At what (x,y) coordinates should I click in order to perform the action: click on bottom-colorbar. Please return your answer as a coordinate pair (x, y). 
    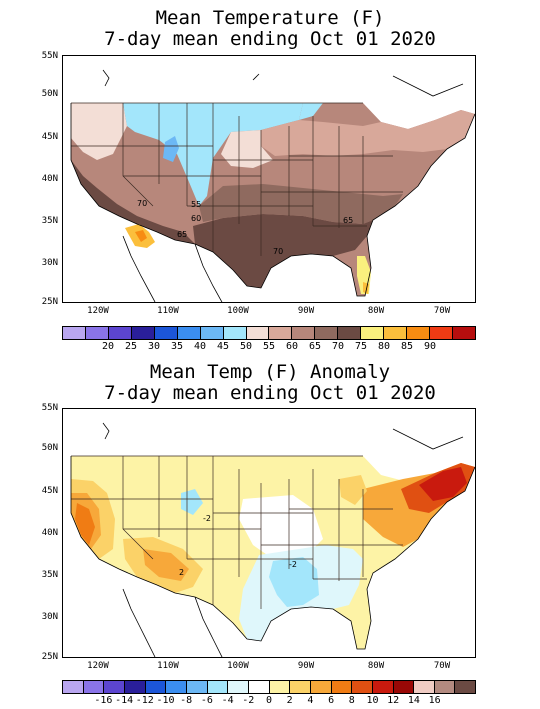
    Looking at the image, I should click on (269, 687).